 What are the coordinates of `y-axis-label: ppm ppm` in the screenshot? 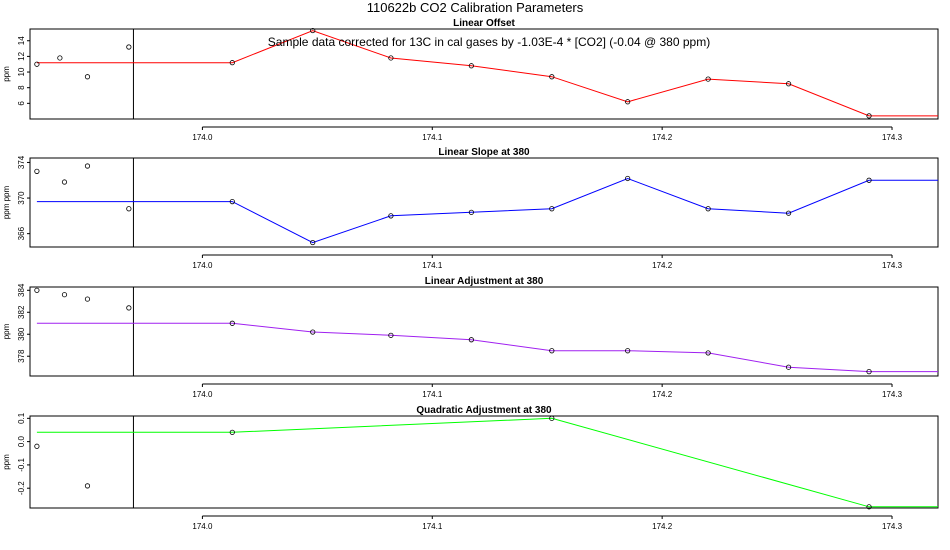 It's located at (6, 202).